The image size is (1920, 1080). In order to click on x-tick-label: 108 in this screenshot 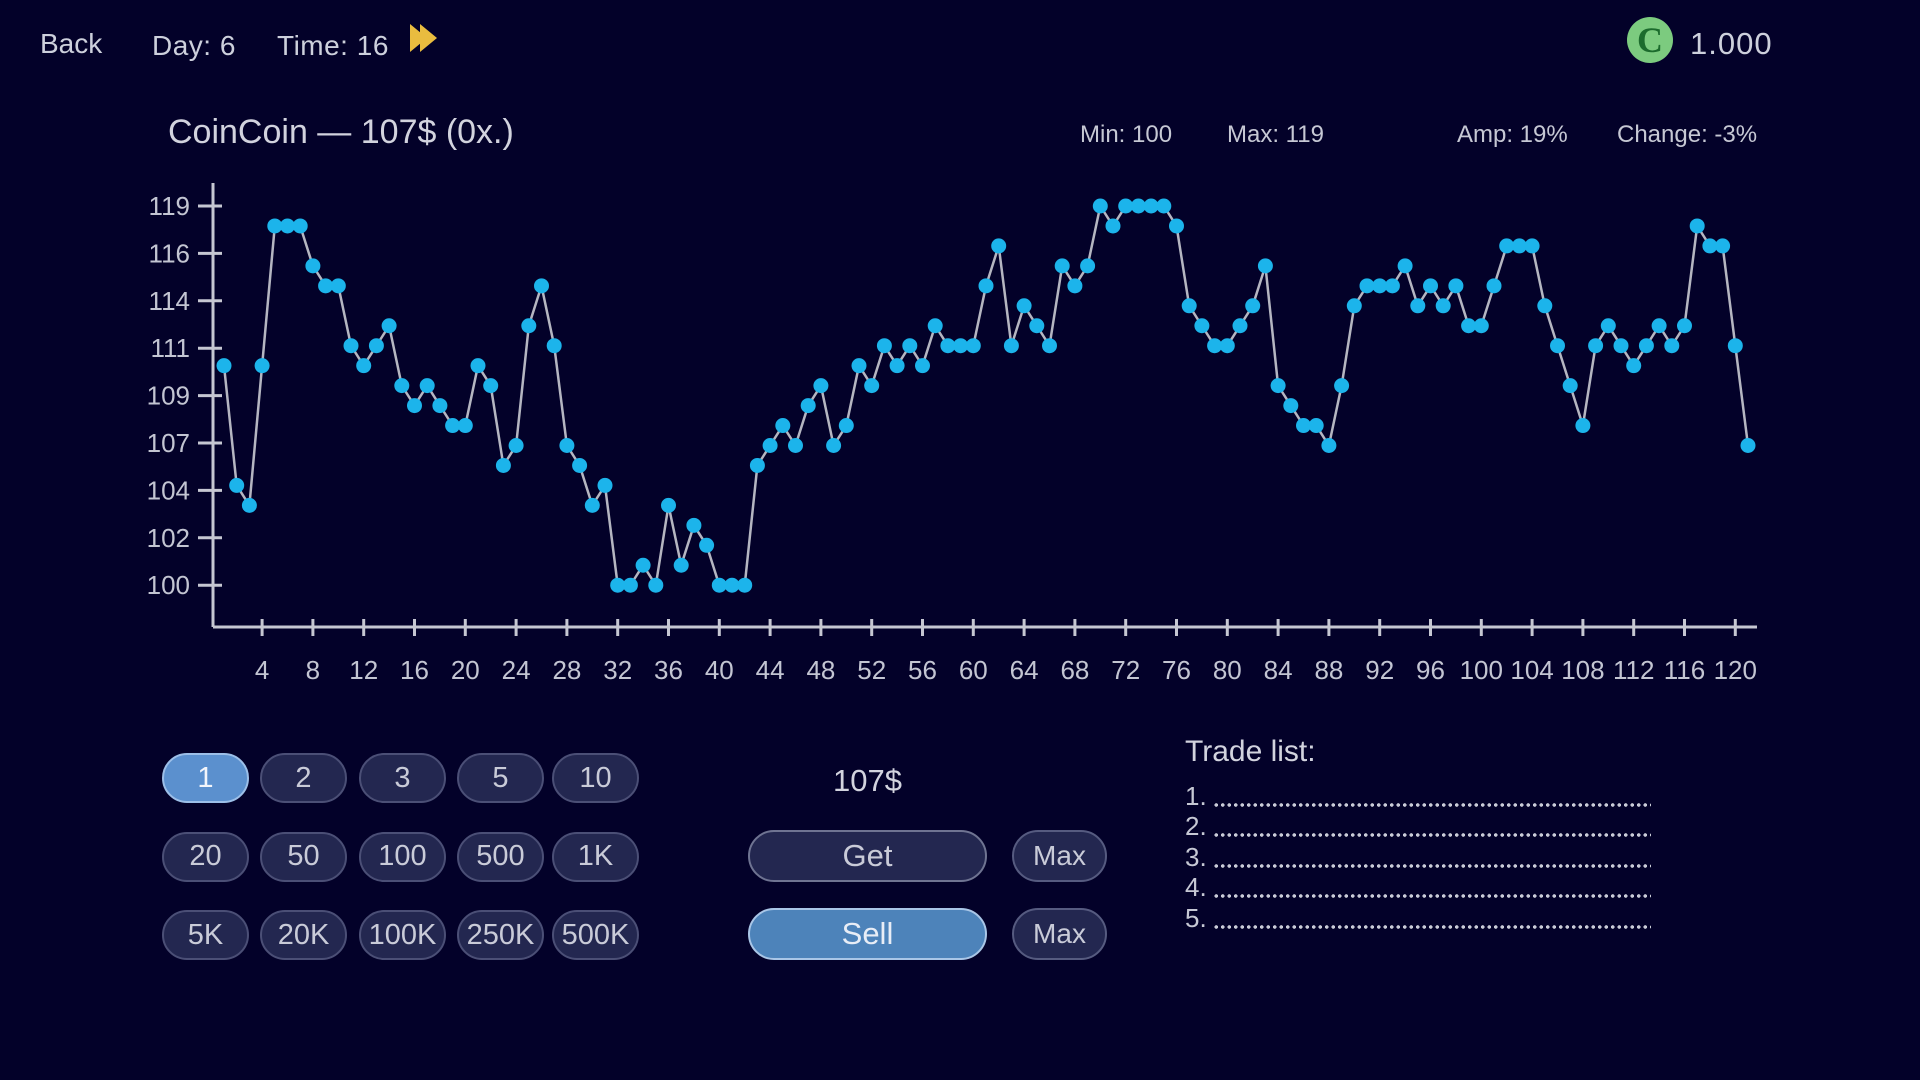, I will do `click(1582, 670)`.